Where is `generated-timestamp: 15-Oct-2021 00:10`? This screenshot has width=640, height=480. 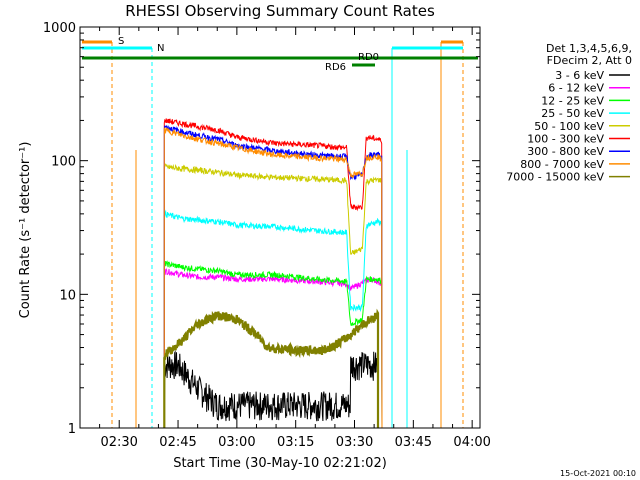 generated-timestamp: 15-Oct-2021 00:10 is located at coordinates (598, 473).